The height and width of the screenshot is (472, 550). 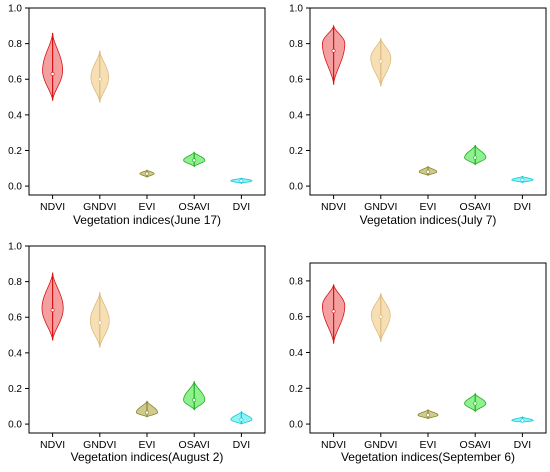 What do you see at coordinates (428, 457) in the screenshot?
I see `x-axis-title: Vegetation indices(September 6)` at bounding box center [428, 457].